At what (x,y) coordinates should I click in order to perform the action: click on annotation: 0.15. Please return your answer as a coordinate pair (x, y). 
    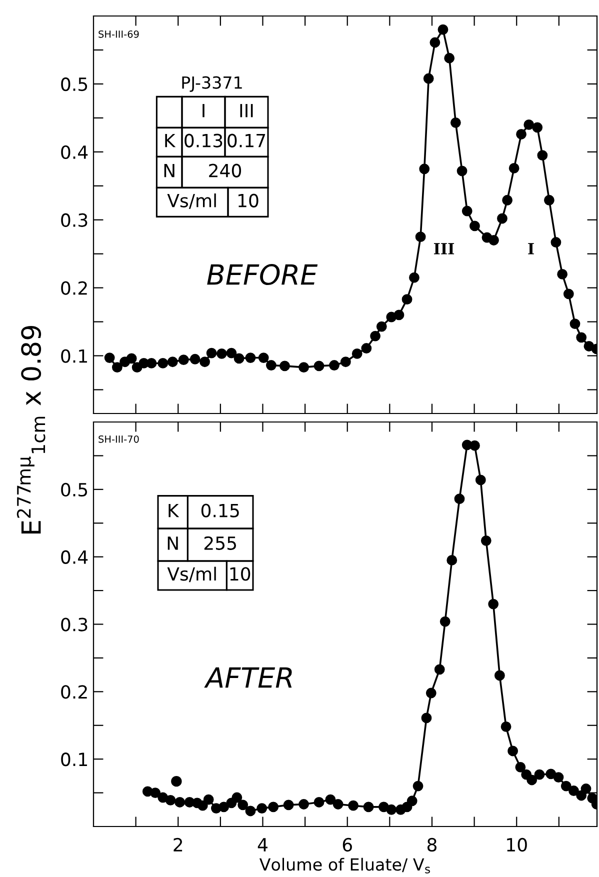
    Looking at the image, I should click on (220, 511).